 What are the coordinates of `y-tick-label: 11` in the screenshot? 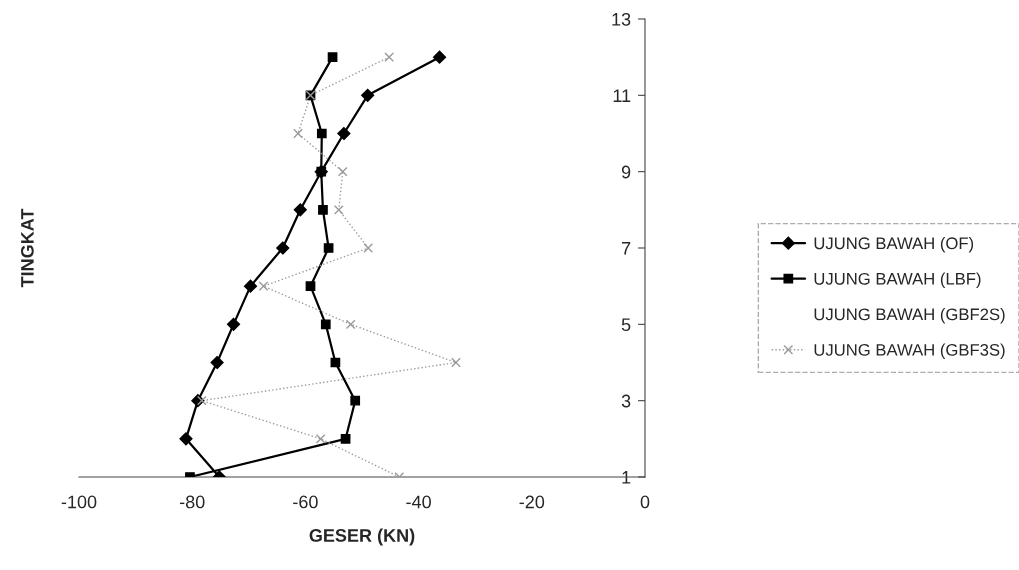 It's located at (622, 95).